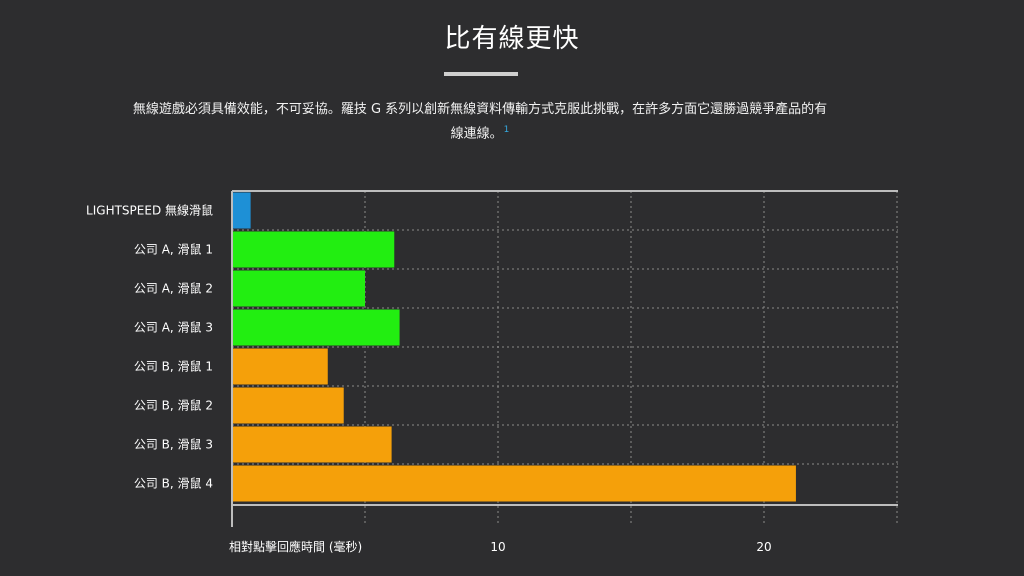 The image size is (1024, 576). Describe the element at coordinates (481, 74) in the screenshot. I see `title-divider` at that location.